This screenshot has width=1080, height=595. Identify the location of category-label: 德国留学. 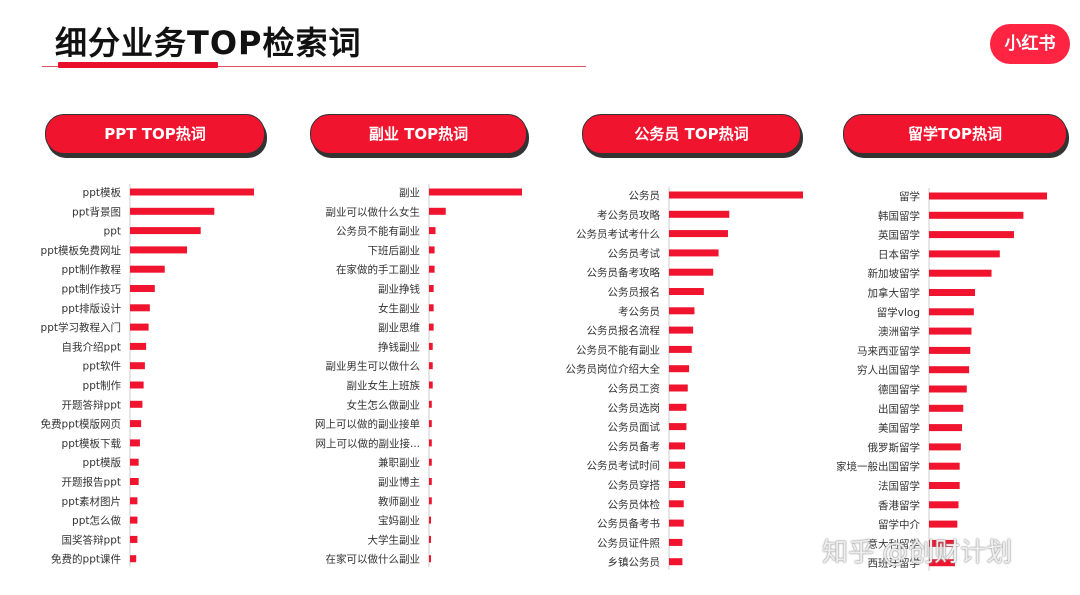
(899, 389).